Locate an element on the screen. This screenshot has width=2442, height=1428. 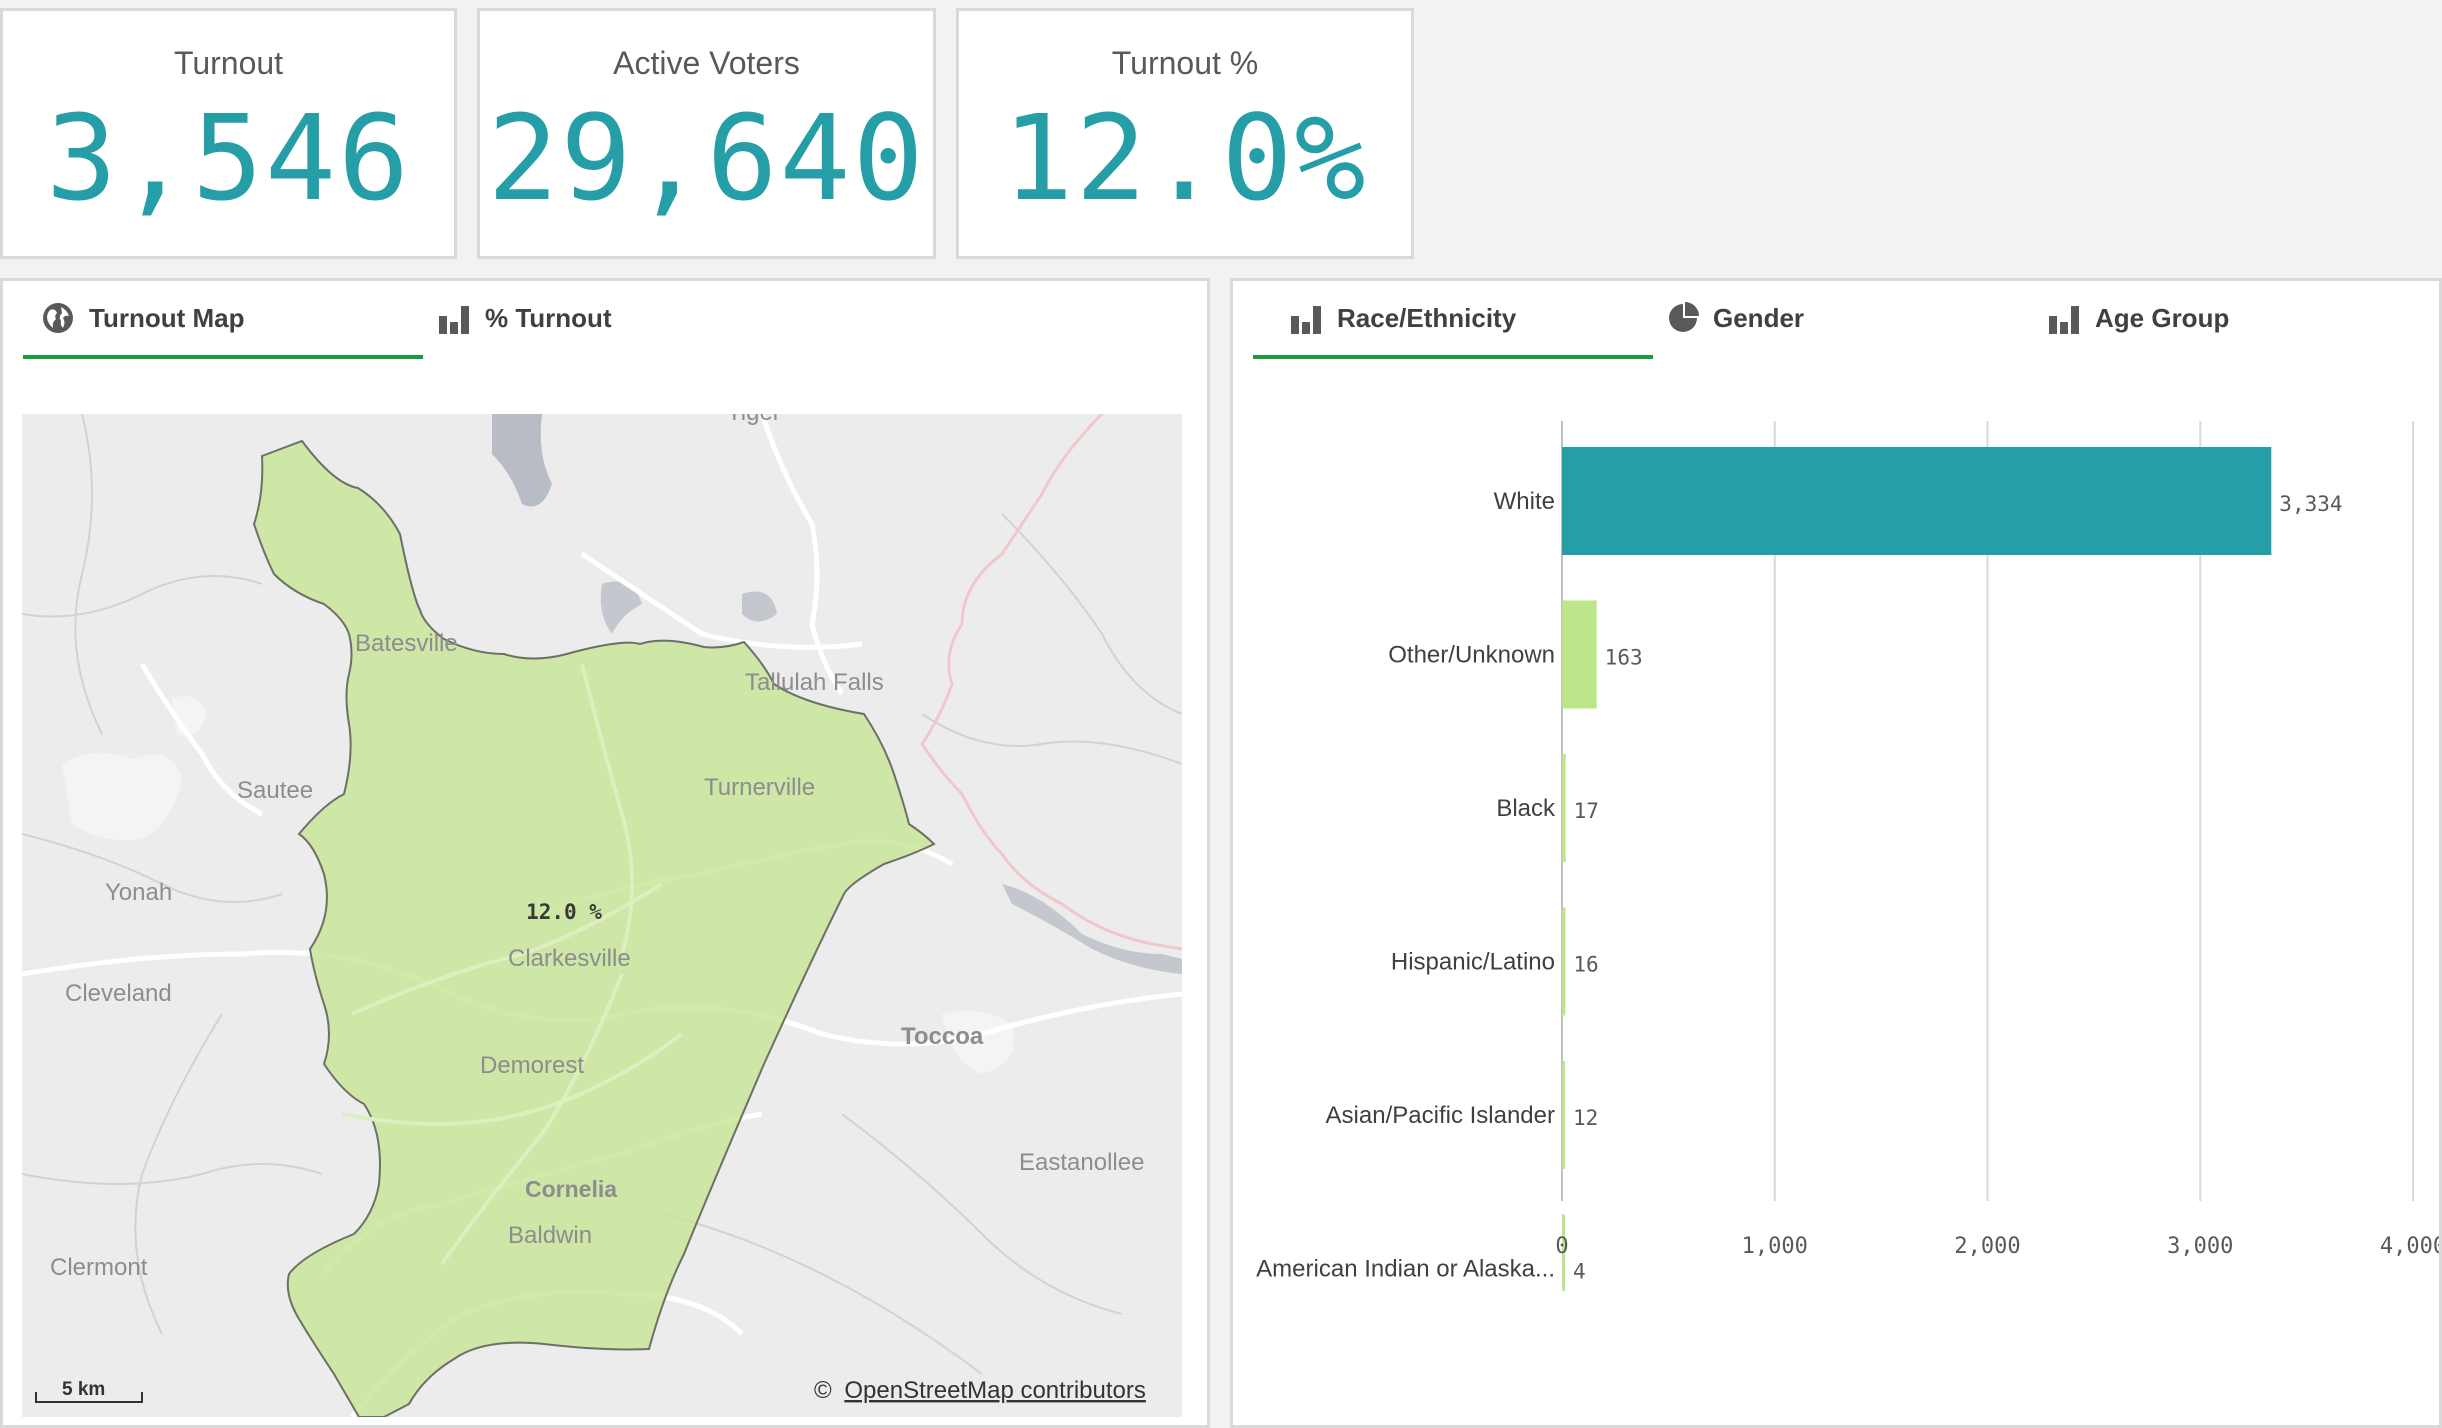
value-label: 12 is located at coordinates (1585, 1118).